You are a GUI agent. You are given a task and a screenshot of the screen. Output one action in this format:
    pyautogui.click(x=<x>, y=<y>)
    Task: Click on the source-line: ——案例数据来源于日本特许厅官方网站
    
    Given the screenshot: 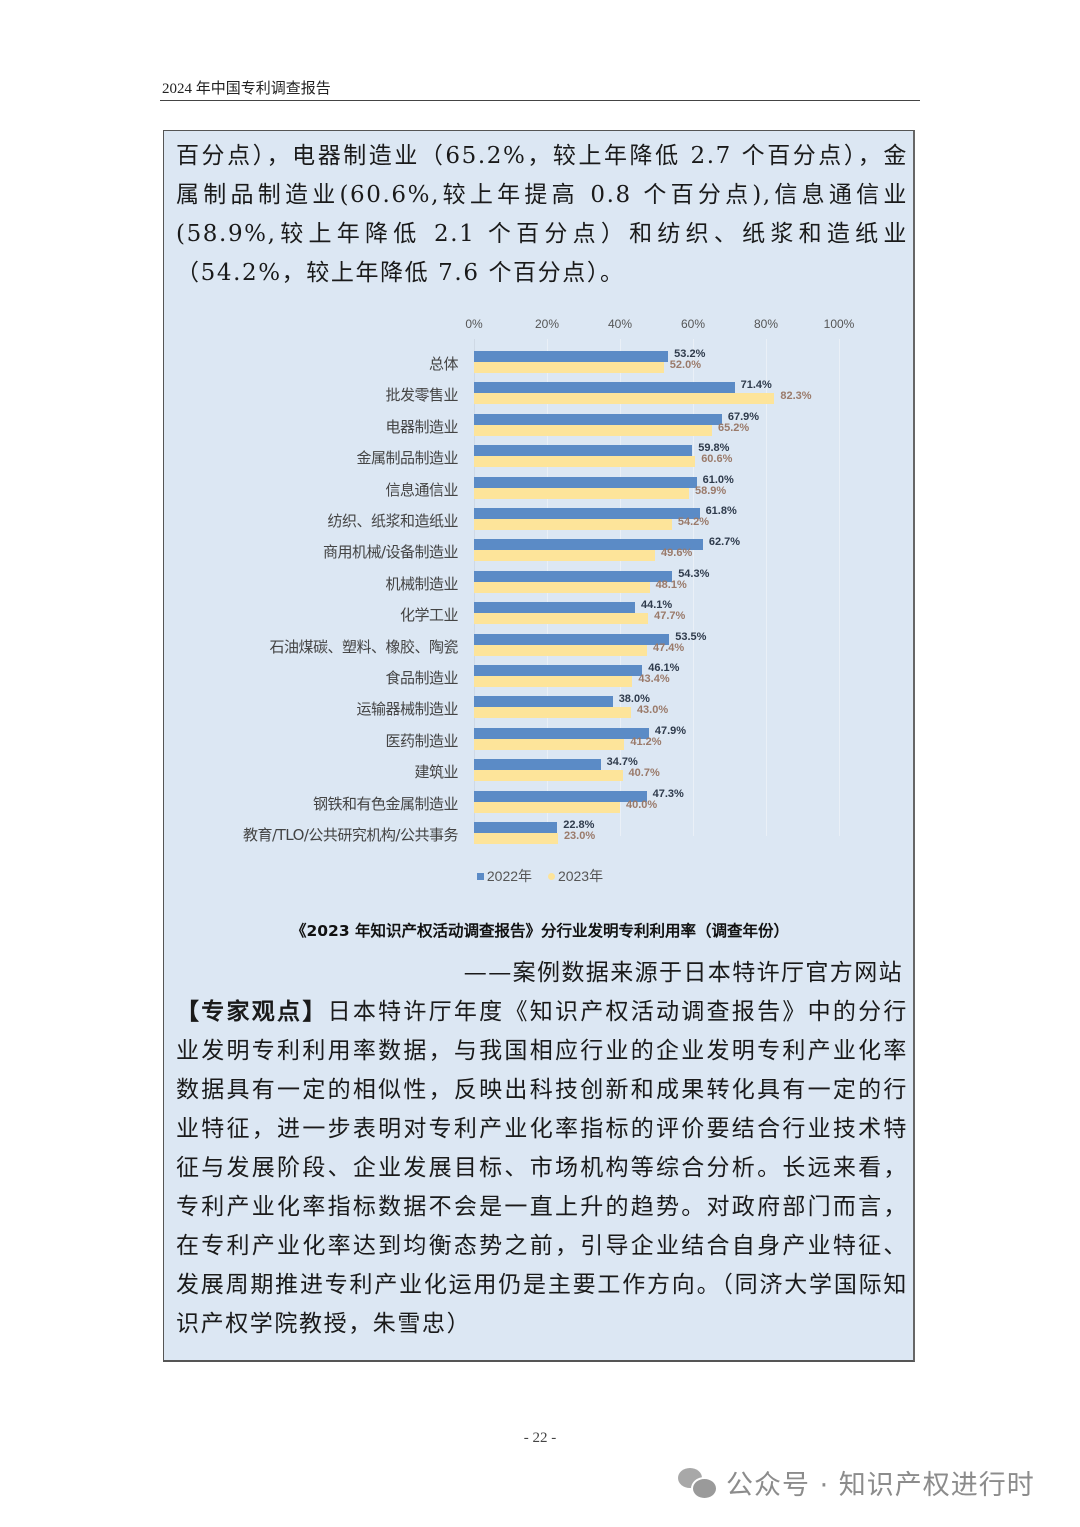 What is the action you would take?
    pyautogui.click(x=683, y=973)
    